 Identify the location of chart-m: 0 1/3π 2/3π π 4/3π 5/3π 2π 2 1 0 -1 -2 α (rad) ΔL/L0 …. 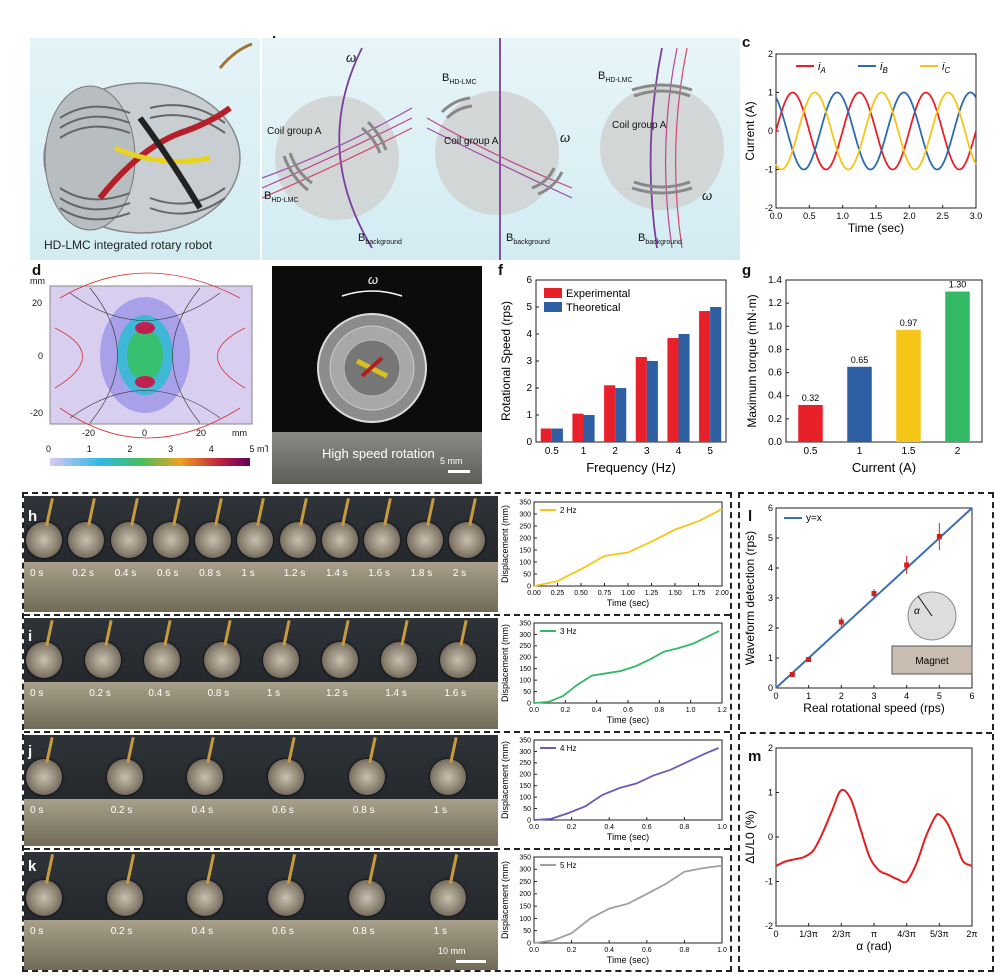
(860, 848).